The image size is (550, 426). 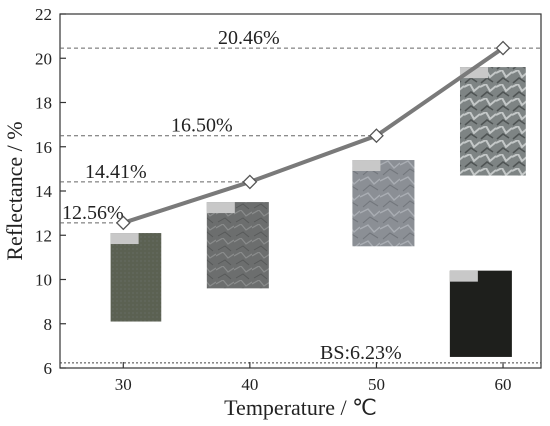 I want to click on inset-image-dark-reference, so click(x=480, y=313).